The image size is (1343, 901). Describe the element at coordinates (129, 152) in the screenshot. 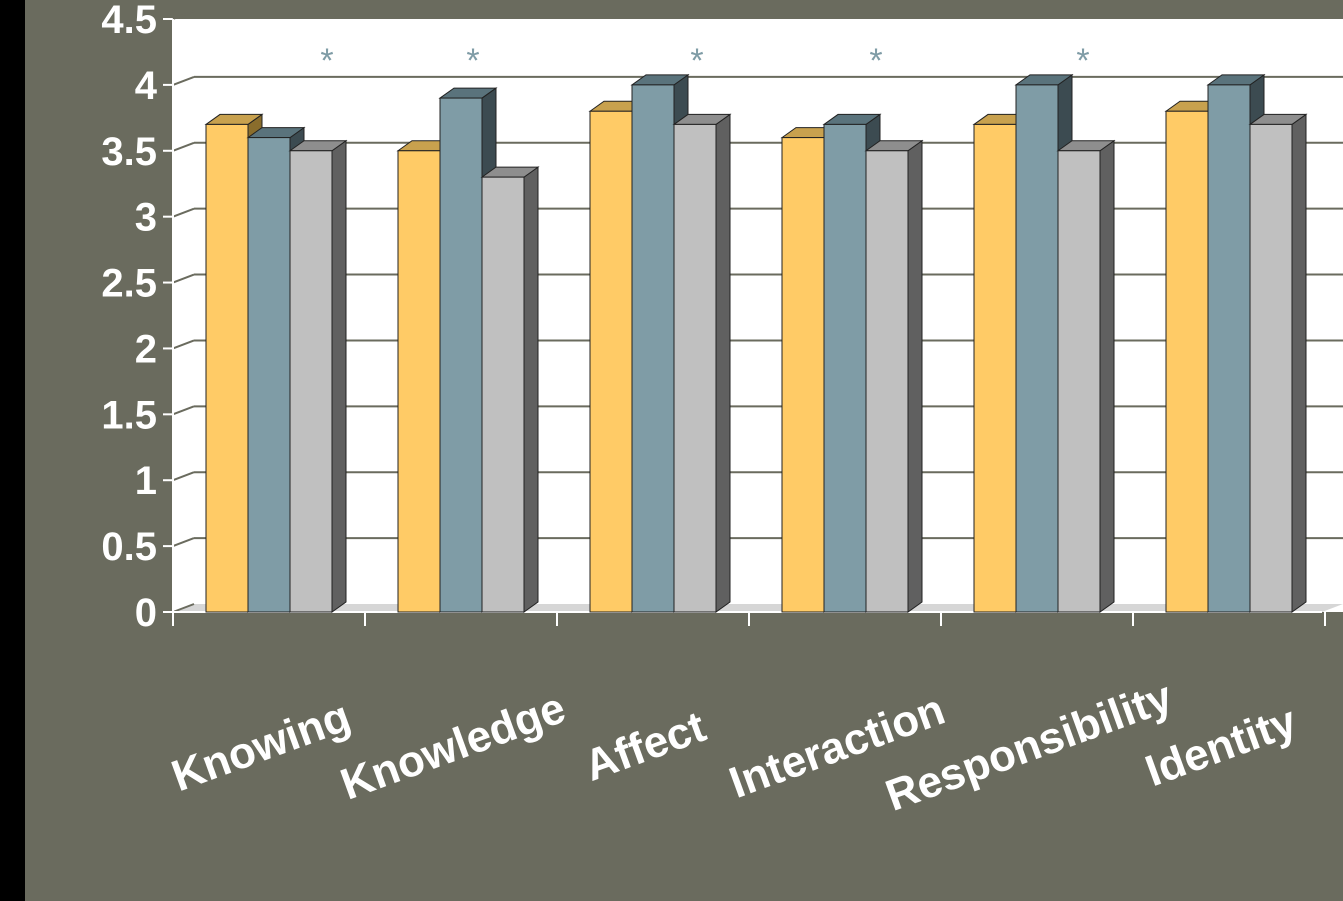

I see `y-tick-label: 3.5` at that location.